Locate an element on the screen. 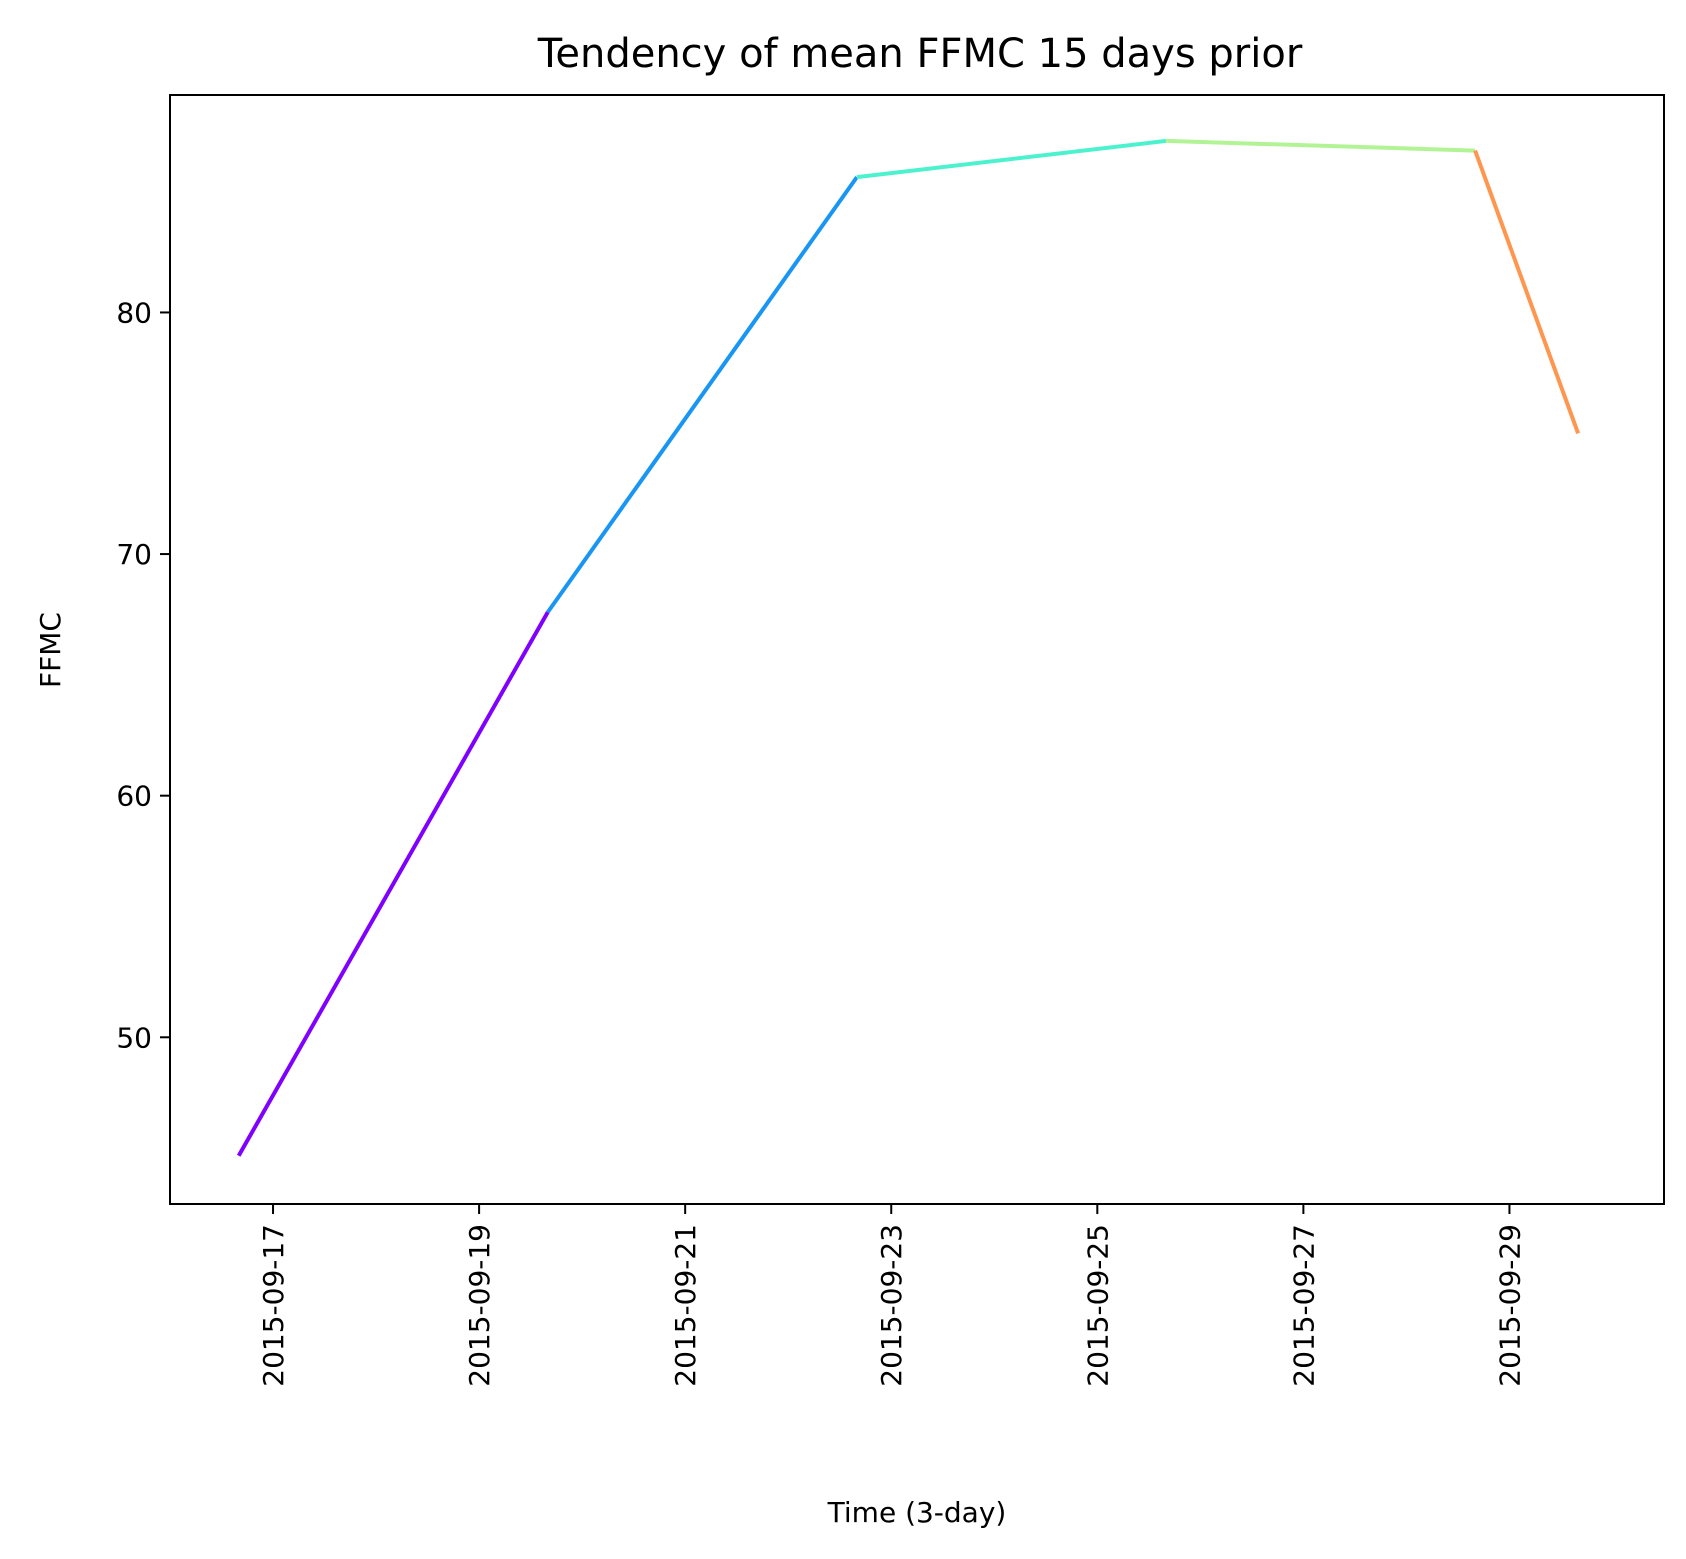 This screenshot has width=1686, height=1559. x-tick-label: 2015-09-21 is located at coordinates (685, 1305).